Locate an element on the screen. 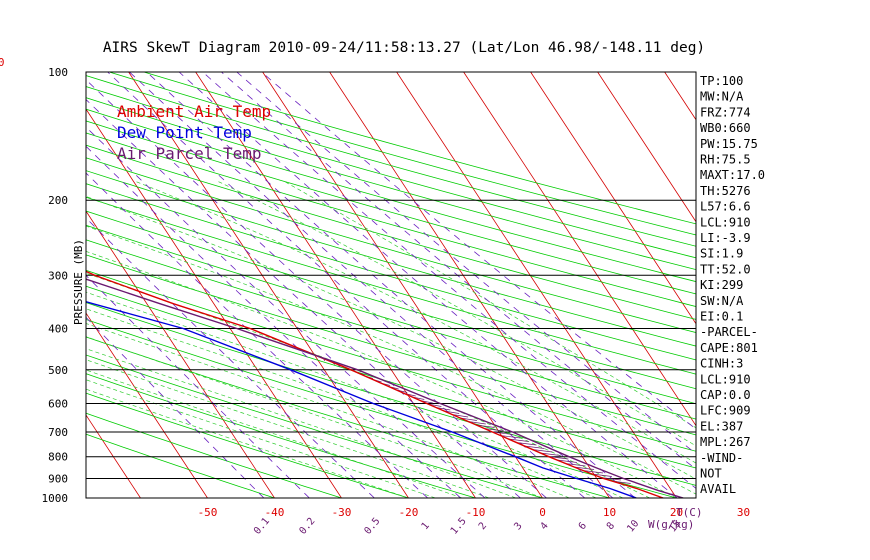  pressure-tick-label: 800 is located at coordinates (58, 457).